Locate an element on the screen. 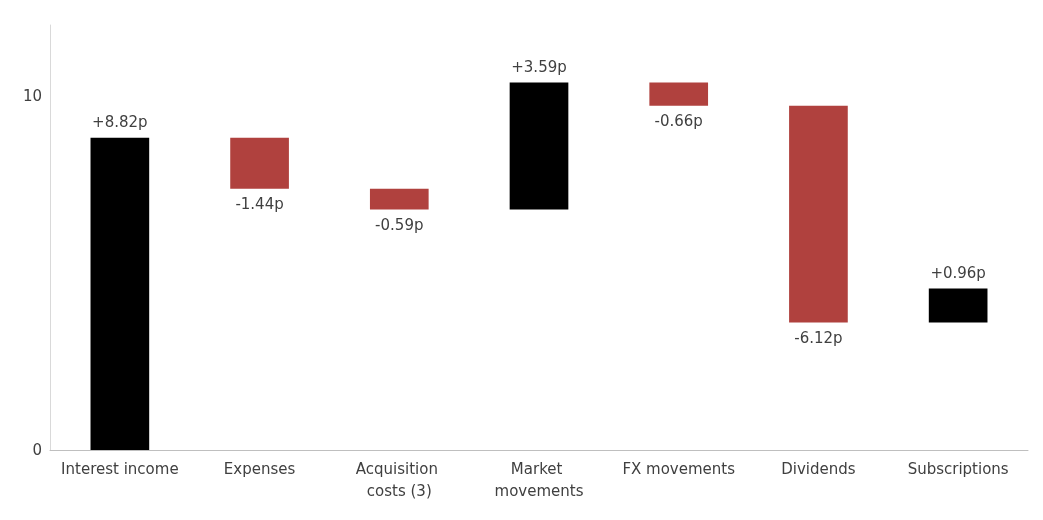 This screenshot has height=520, width=1043. data-label: -1.44p is located at coordinates (259, 204).